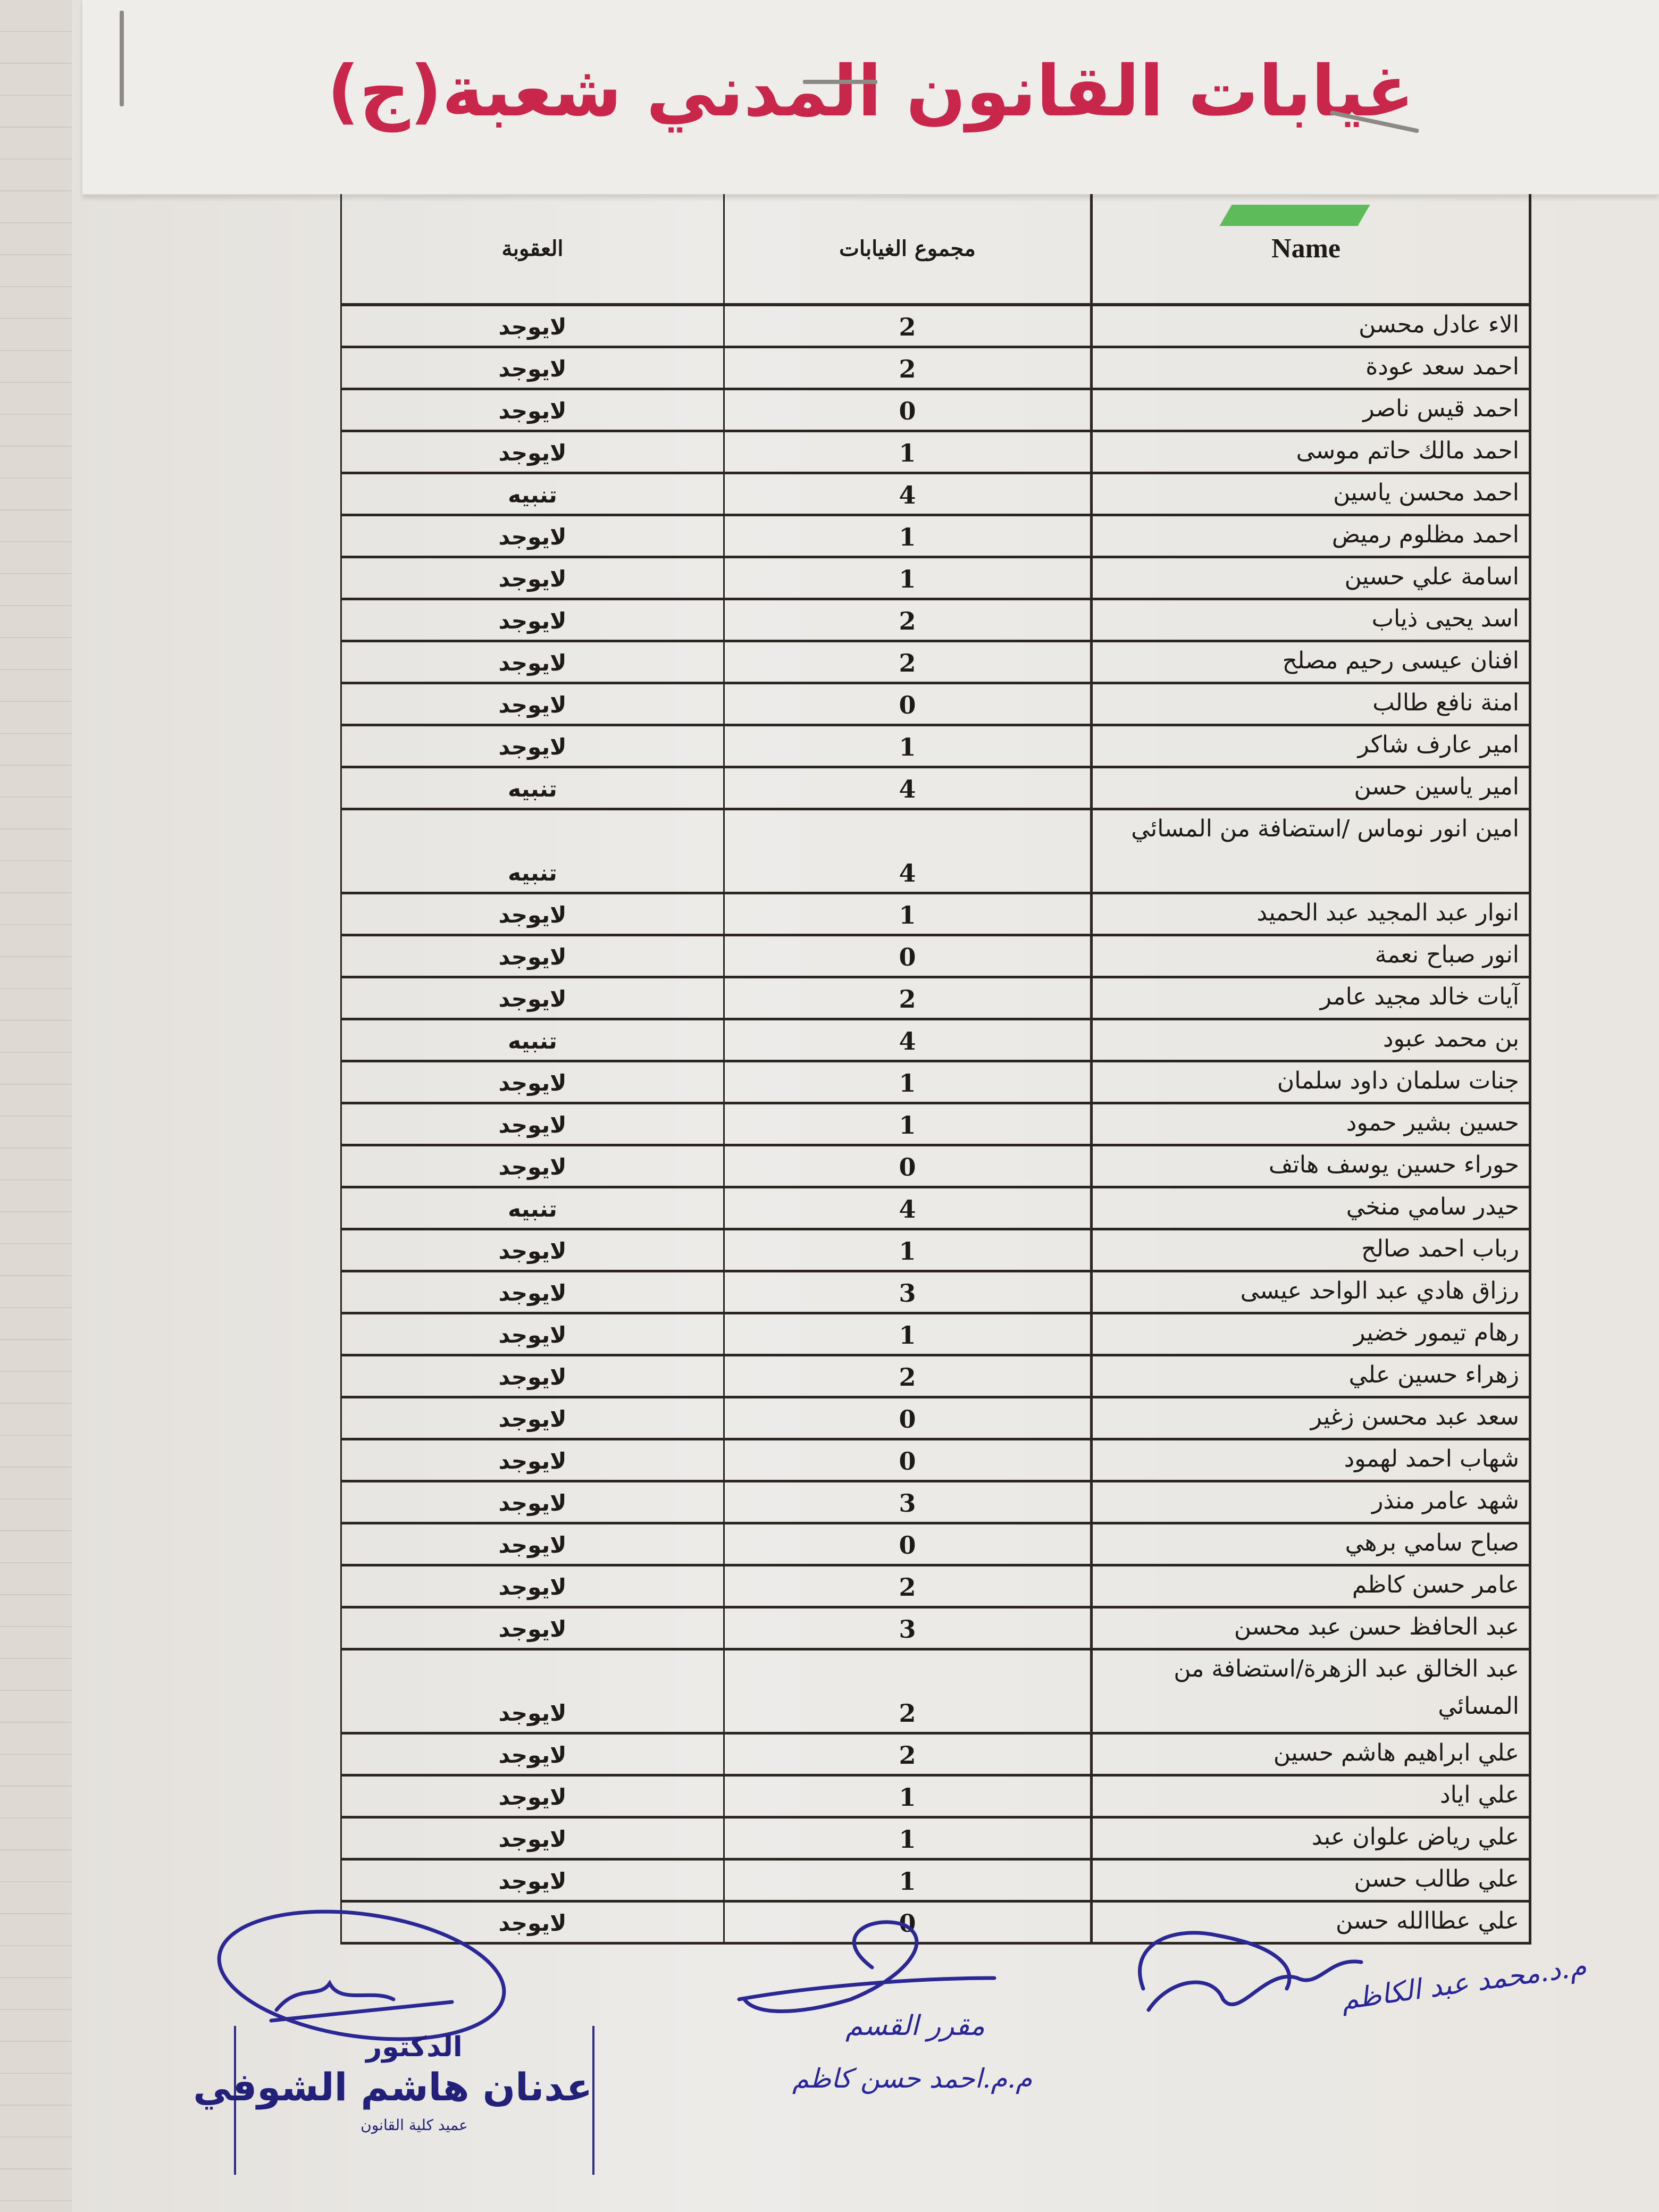  What do you see at coordinates (1310, 620) in the screenshot?
I see `student-name: اسد يحيى ذياب` at bounding box center [1310, 620].